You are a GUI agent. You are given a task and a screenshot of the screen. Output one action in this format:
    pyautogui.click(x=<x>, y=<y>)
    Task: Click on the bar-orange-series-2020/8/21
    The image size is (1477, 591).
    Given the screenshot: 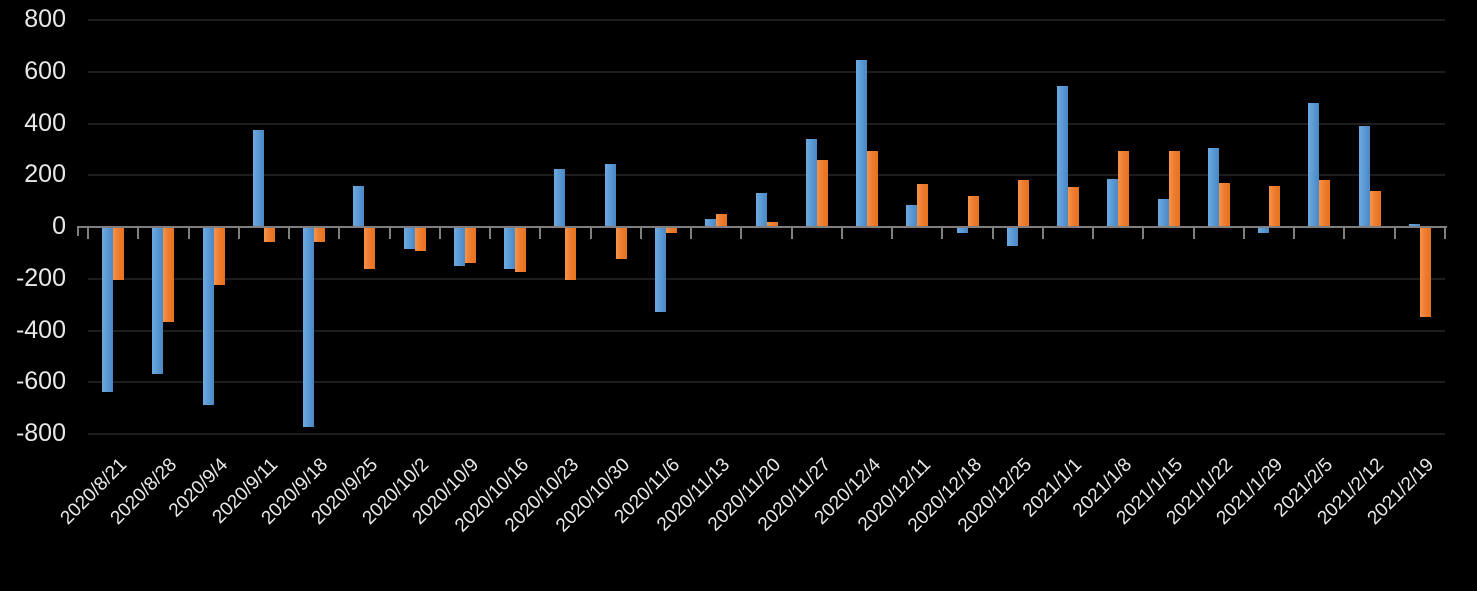 What is the action you would take?
    pyautogui.click(x=119, y=254)
    